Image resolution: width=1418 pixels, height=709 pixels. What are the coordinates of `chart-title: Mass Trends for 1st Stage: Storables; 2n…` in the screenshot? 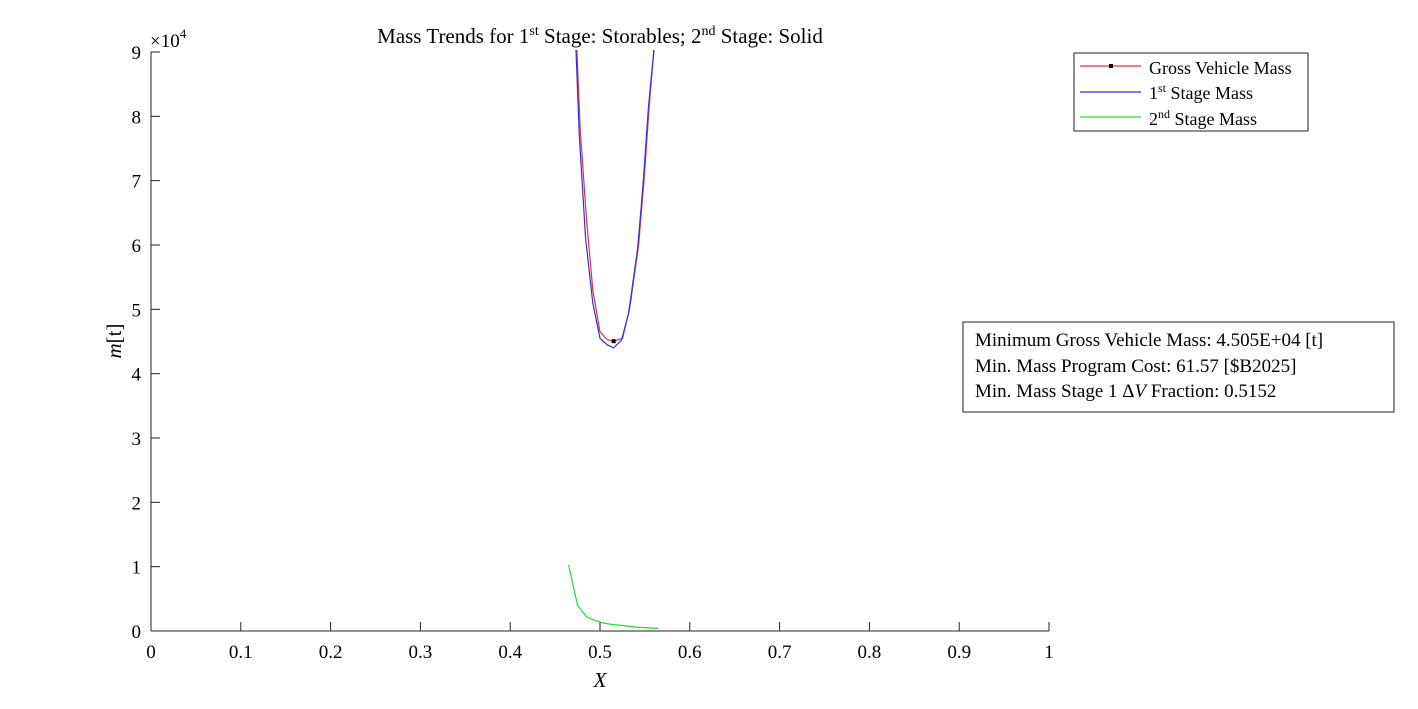 It's located at (600, 36).